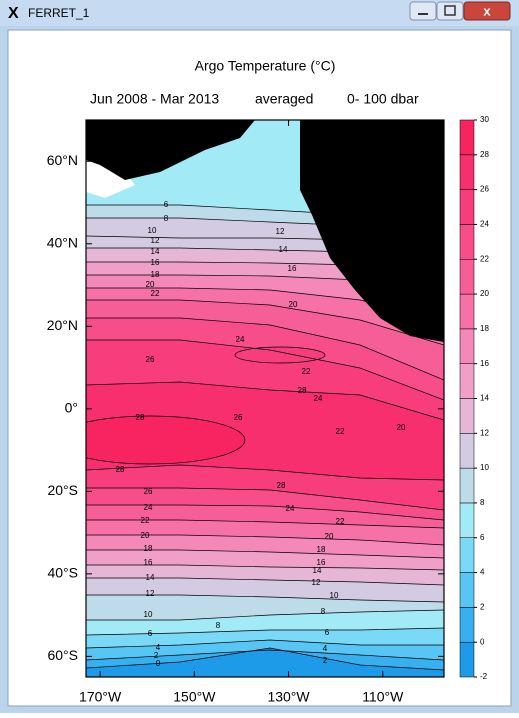 This screenshot has width=519, height=718. I want to click on colorbar-label: 12, so click(484, 432).